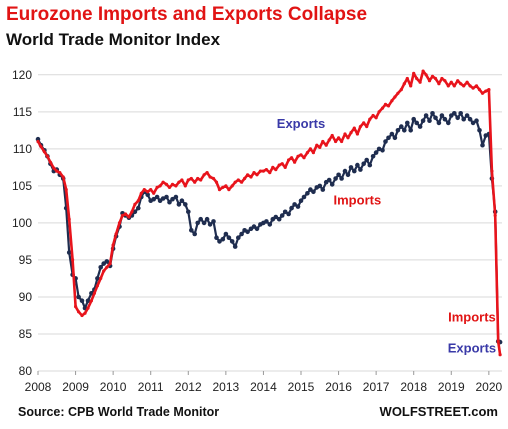  Describe the element at coordinates (301, 123) in the screenshot. I see `annotation-exports: Exports` at that location.